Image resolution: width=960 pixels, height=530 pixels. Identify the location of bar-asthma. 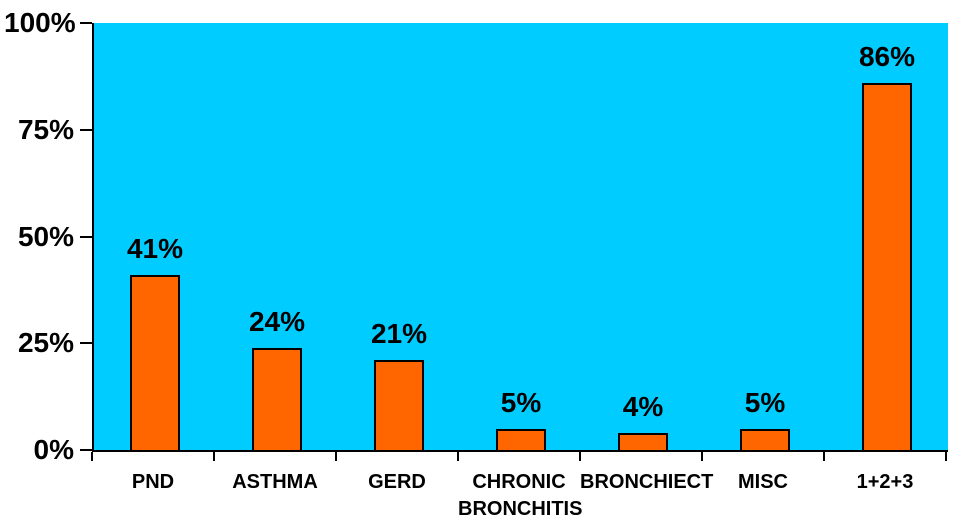
(277, 399).